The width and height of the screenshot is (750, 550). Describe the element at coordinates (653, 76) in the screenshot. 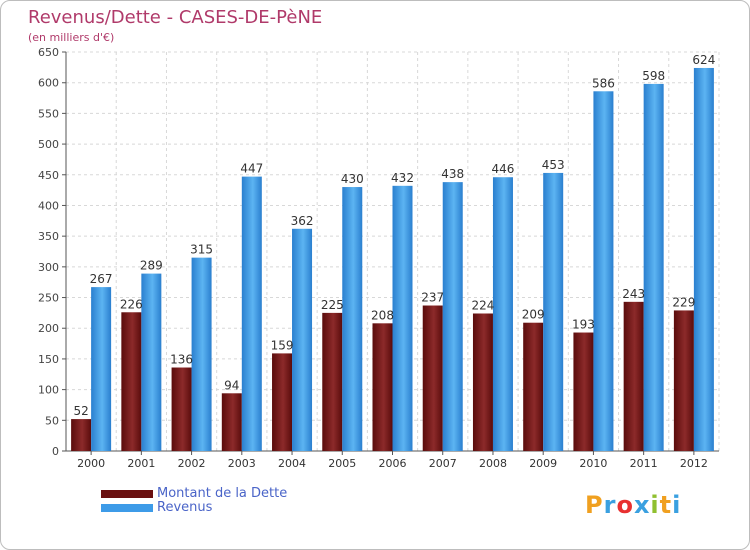

I see `data-label-revenus: 598` at that location.